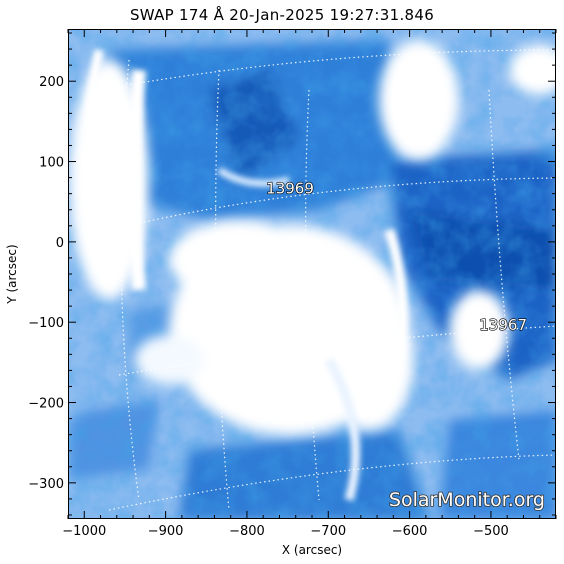  What do you see at coordinates (410, 531) in the screenshot?
I see `x-tick-label: −600` at bounding box center [410, 531].